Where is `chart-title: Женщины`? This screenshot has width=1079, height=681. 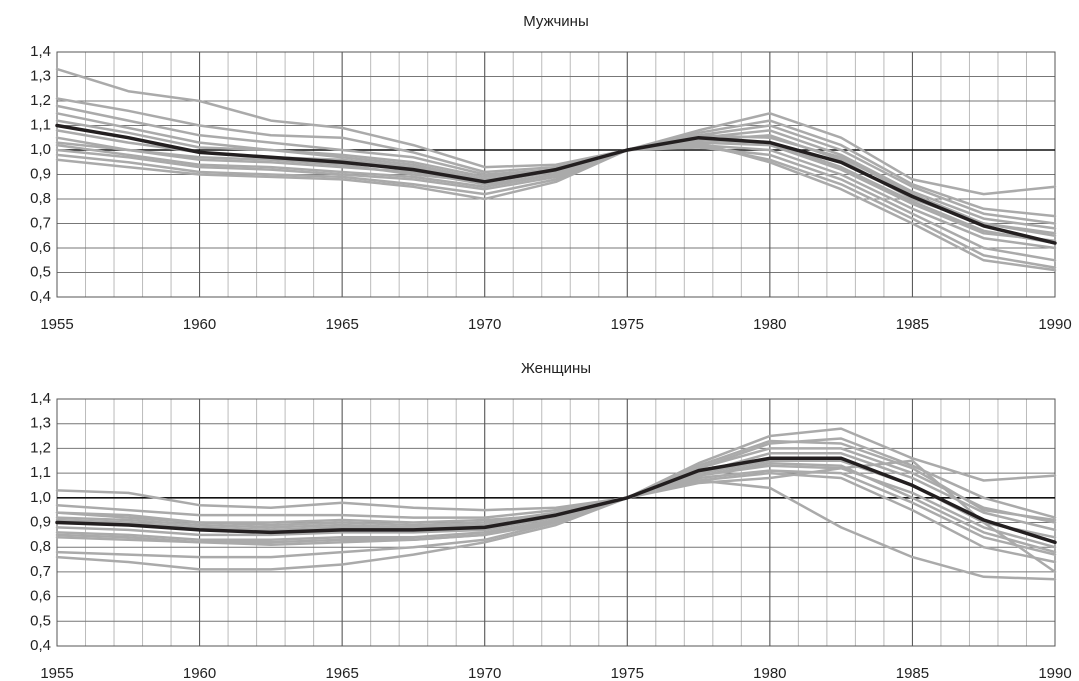
chart-title: Женщины is located at coordinates (556, 368).